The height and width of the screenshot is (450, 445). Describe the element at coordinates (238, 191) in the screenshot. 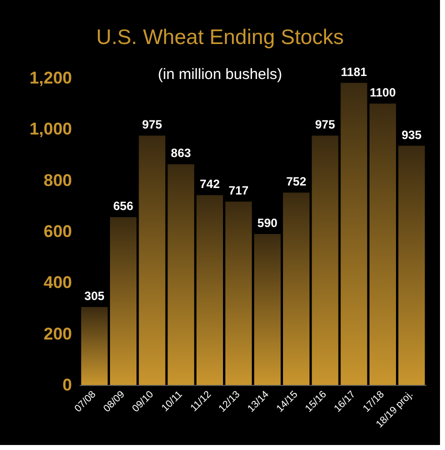

I see `data-label: 717` at that location.